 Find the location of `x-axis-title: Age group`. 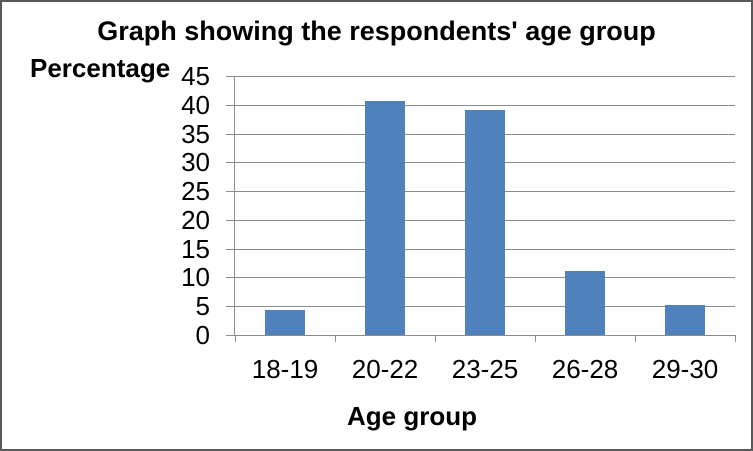

x-axis-title: Age group is located at coordinates (412, 416).